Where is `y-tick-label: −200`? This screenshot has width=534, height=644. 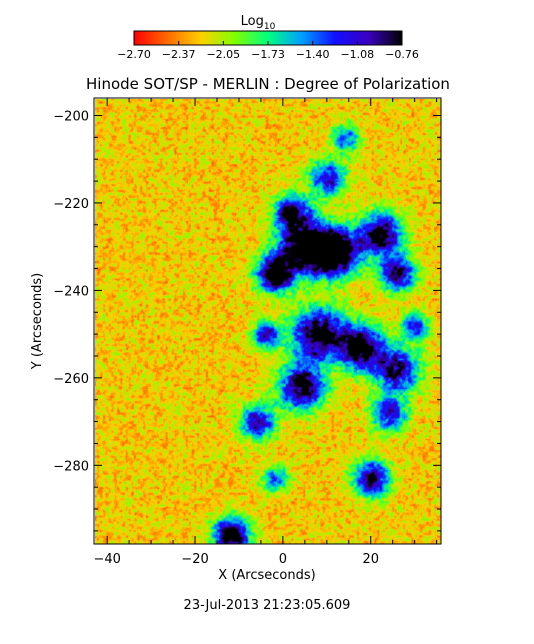
y-tick-label: −200 is located at coordinates (71, 116).